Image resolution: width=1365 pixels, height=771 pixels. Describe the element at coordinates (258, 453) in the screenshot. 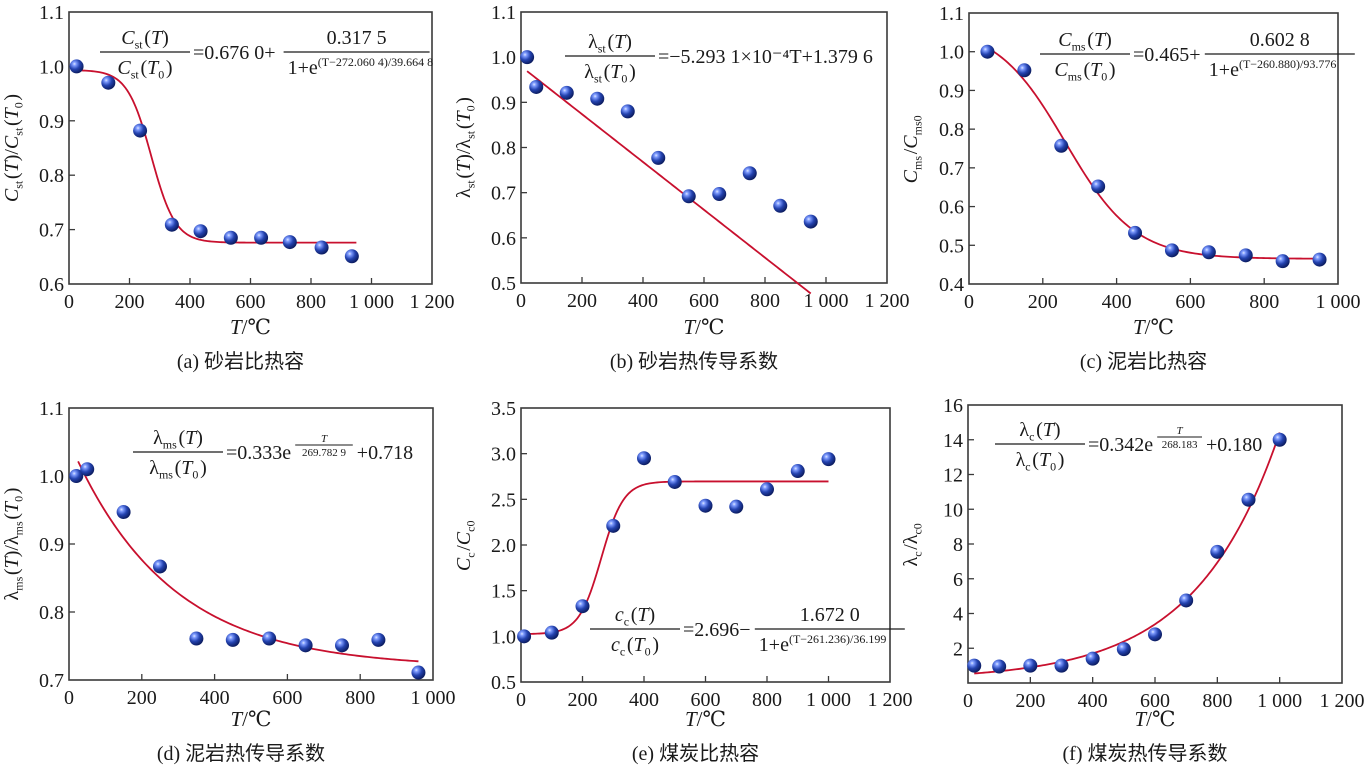

I see `equation-rhs-prefix: =0.333e` at that location.